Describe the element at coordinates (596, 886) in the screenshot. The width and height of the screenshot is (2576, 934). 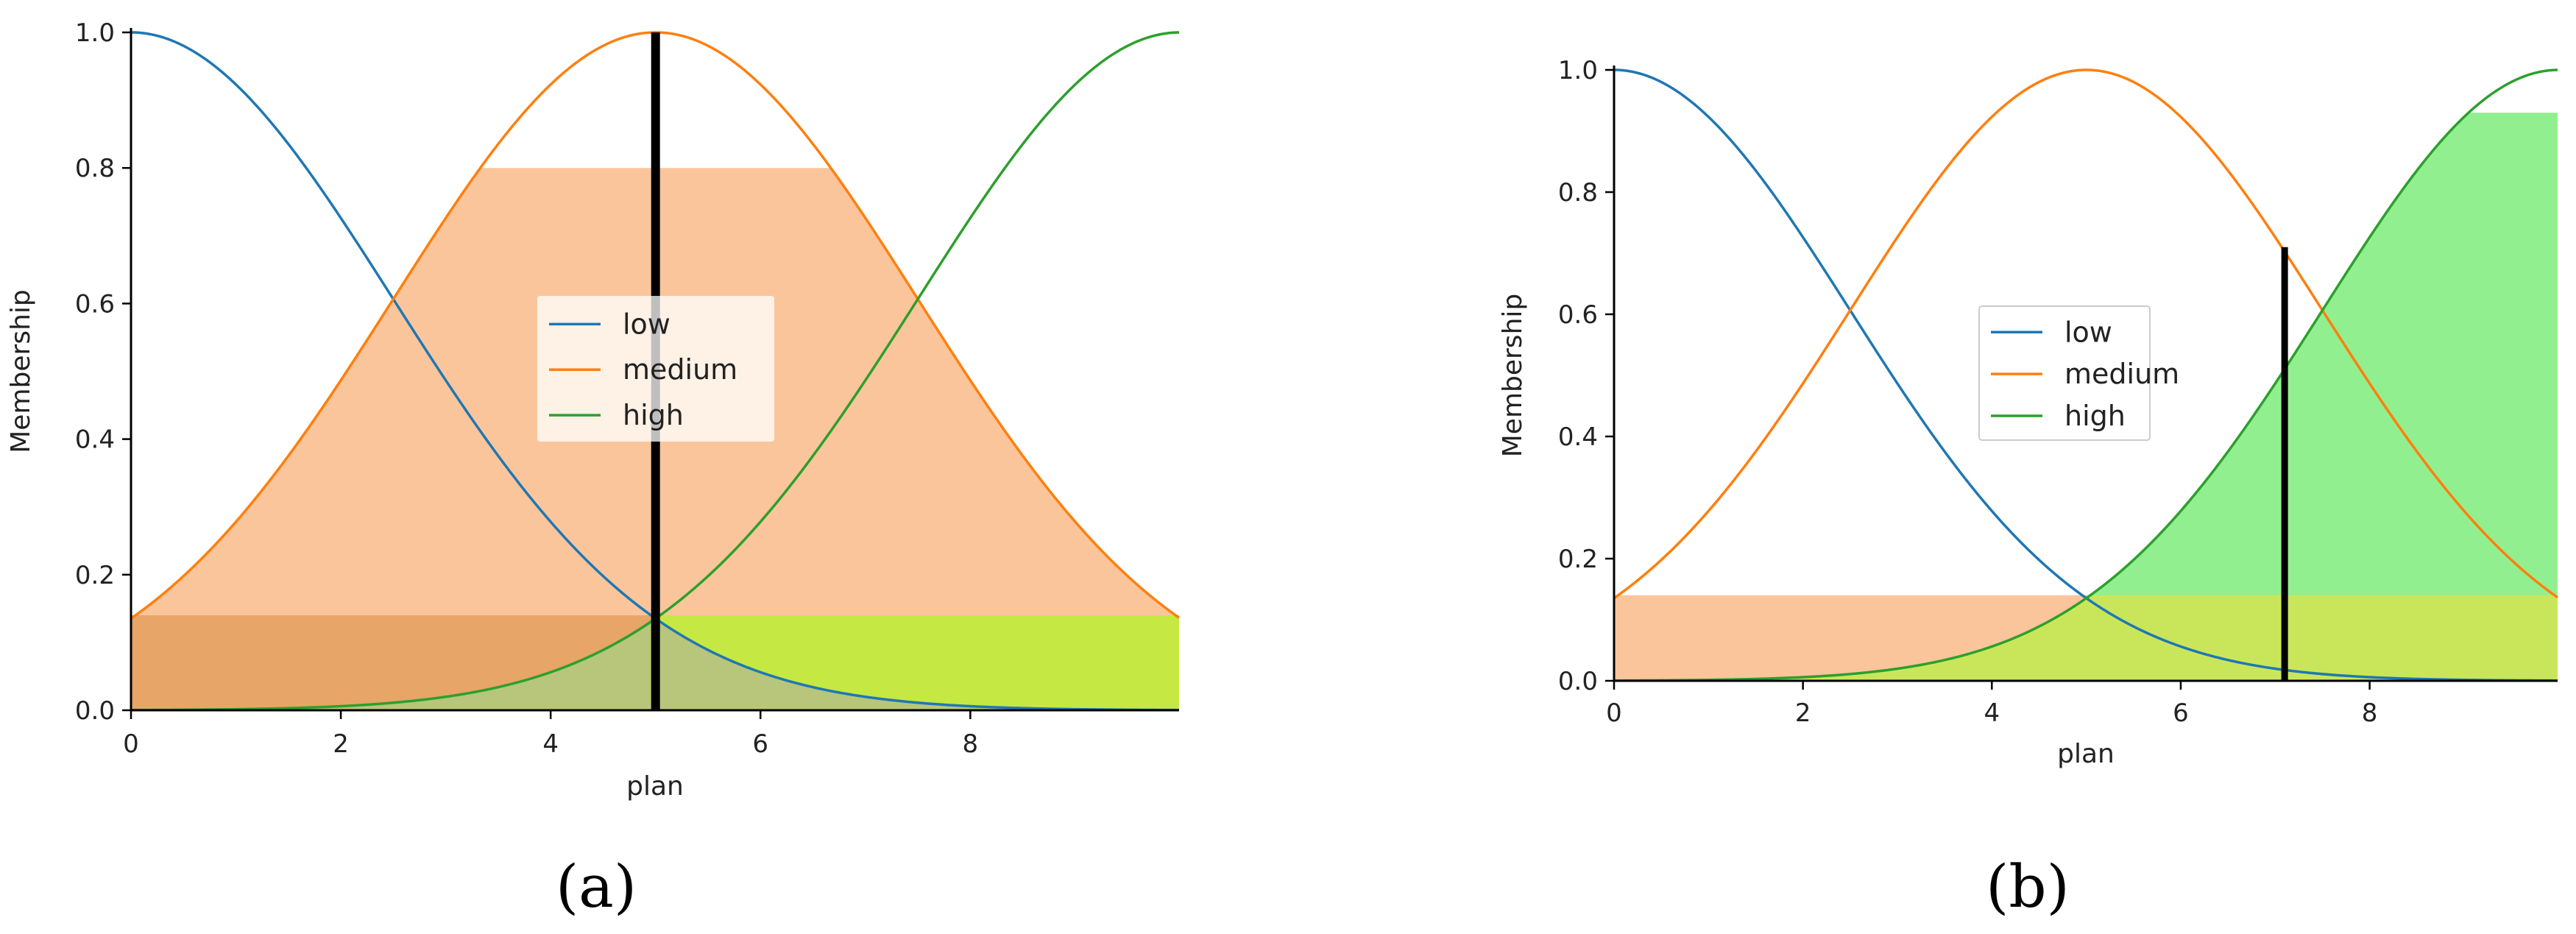
I see `panel-a-caption: (a)` at that location.